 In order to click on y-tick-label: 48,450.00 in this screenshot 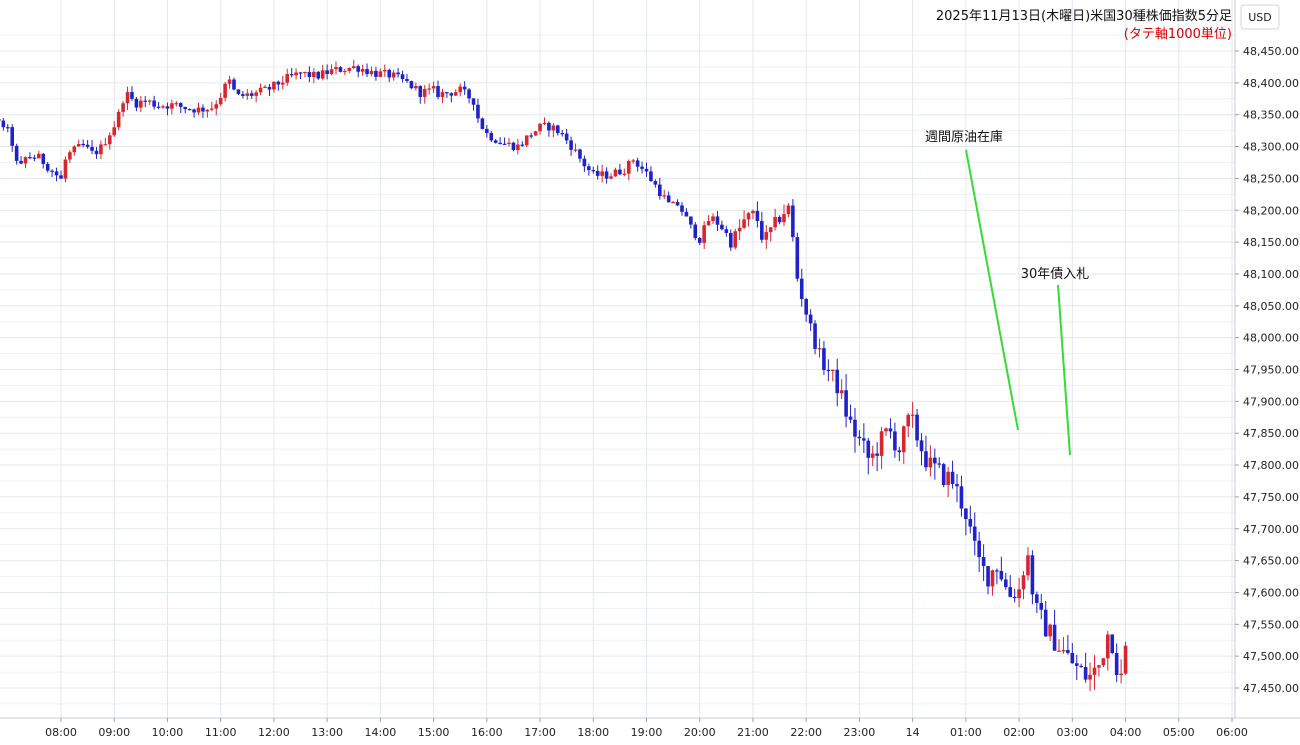, I will do `click(1271, 51)`.